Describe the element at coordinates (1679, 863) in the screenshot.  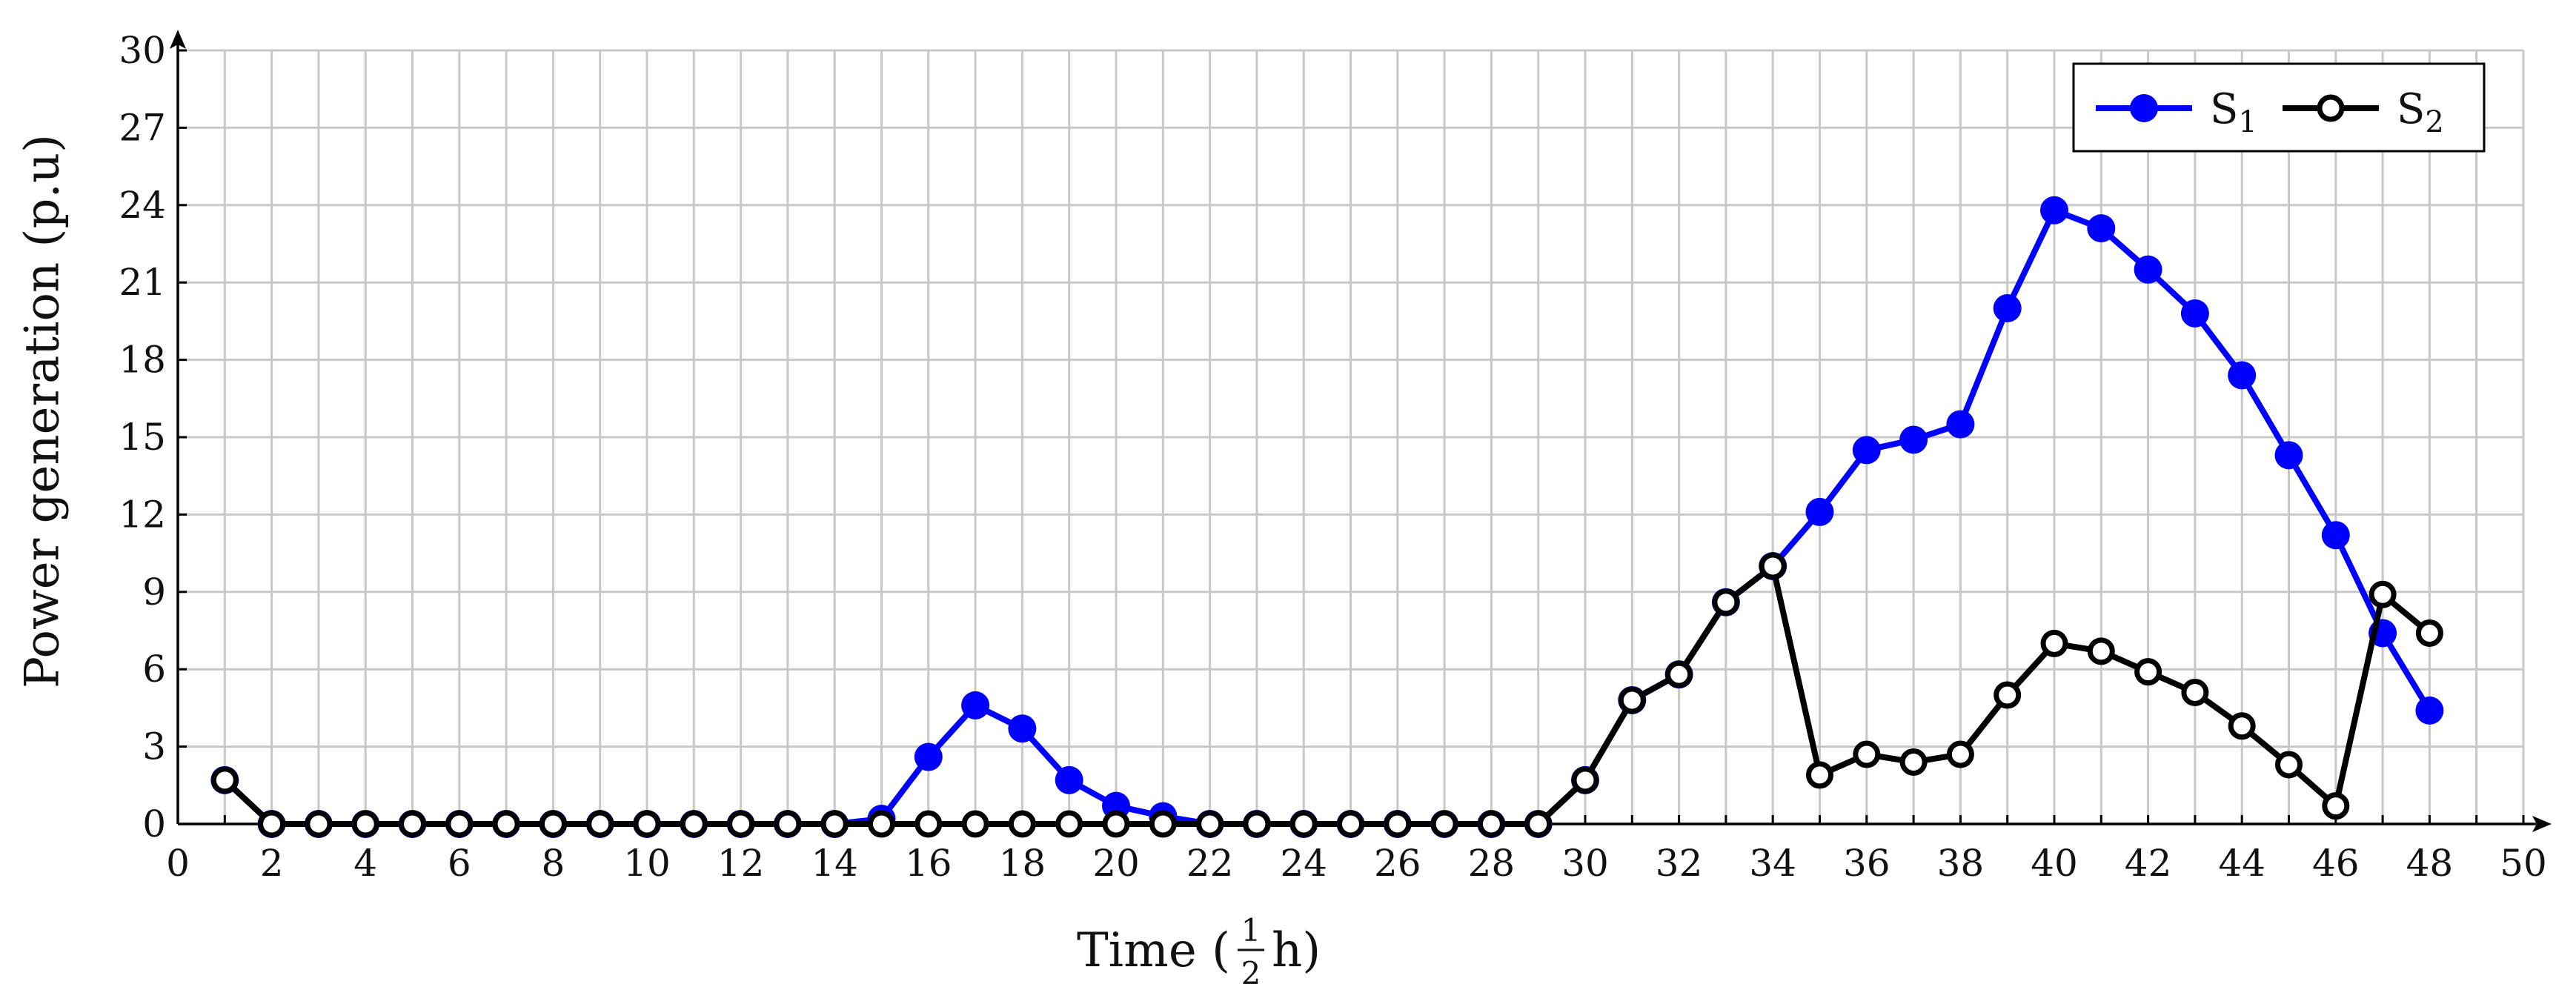
I see `x-tick-label: 32` at that location.